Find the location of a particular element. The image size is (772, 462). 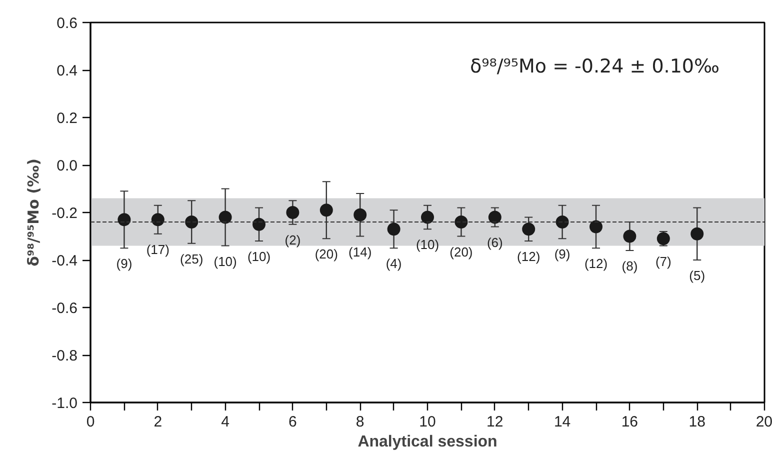

y-tick-label: -0.6 is located at coordinates (65, 308).